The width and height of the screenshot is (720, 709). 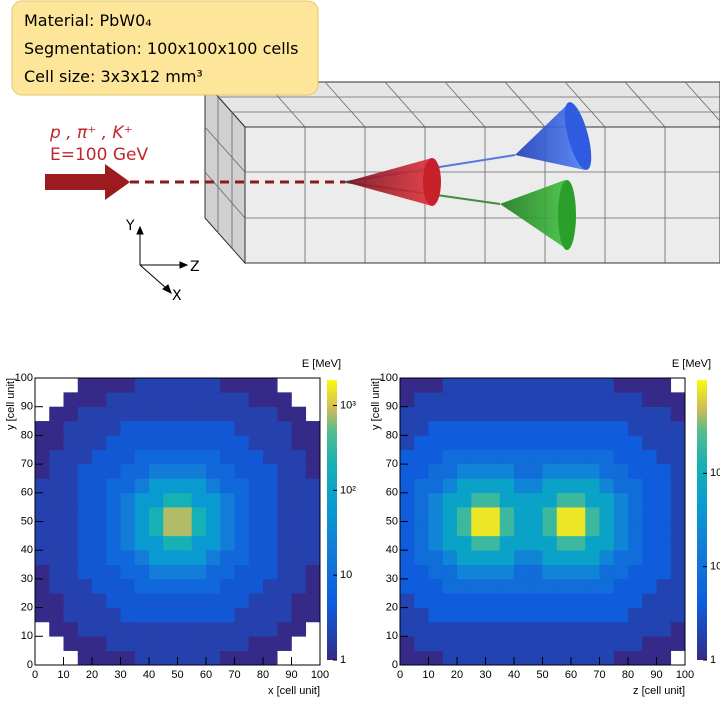 I want to click on x-tick-label: 90, so click(x=291, y=675).